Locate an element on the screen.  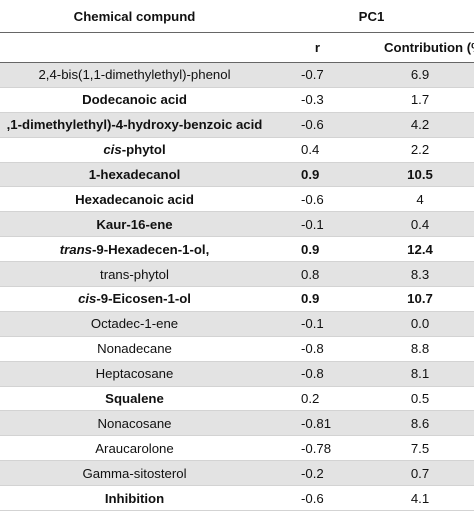
compound-name-cell: trans-phytol is located at coordinates (134, 274).